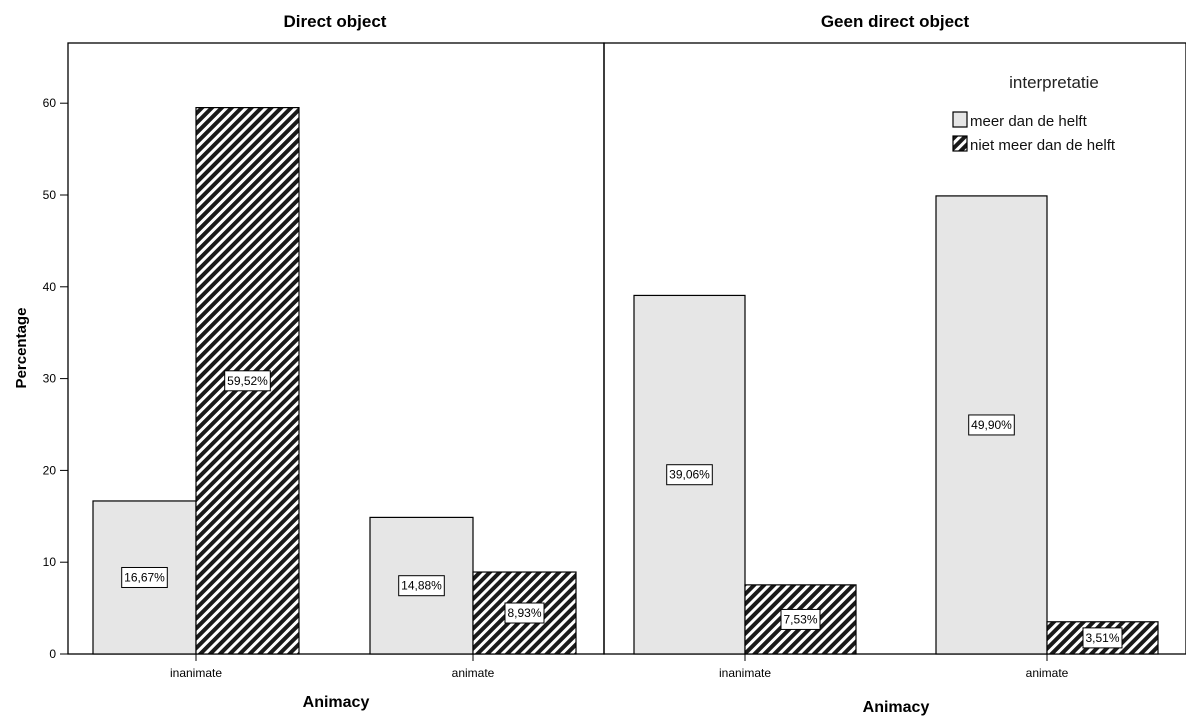 This screenshot has width=1186, height=718. Describe the element at coordinates (50, 195) in the screenshot. I see `y-tick-label: 50` at that location.